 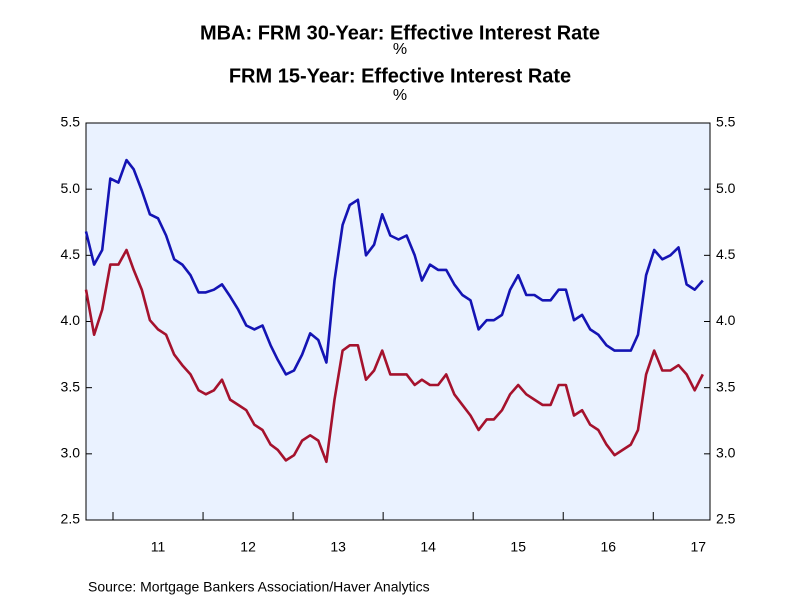 I want to click on y-tick-label: 3.5, so click(x=71, y=386).